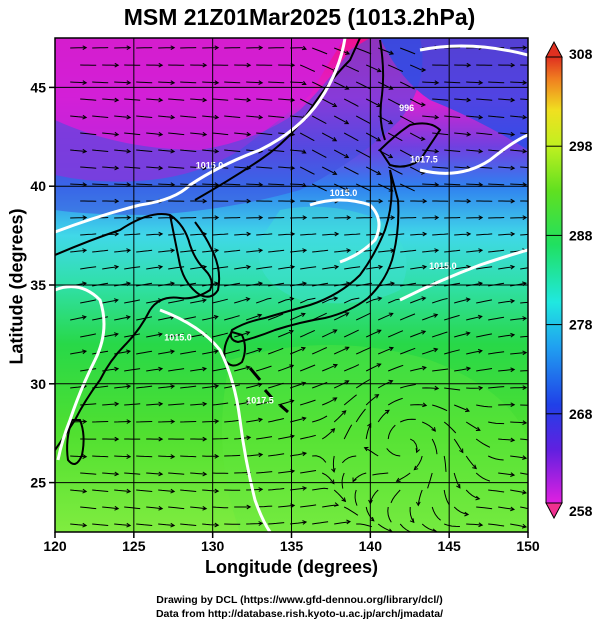 This screenshot has height=625, width=599. I want to click on isobar-label: 1017.5, so click(424, 159).